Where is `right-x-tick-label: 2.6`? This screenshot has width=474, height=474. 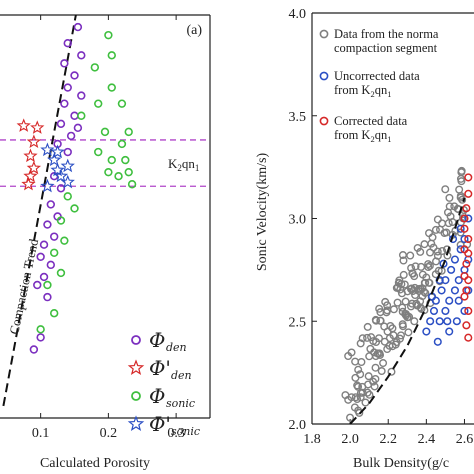 right-x-tick-label: 2.6 is located at coordinates (465, 439).